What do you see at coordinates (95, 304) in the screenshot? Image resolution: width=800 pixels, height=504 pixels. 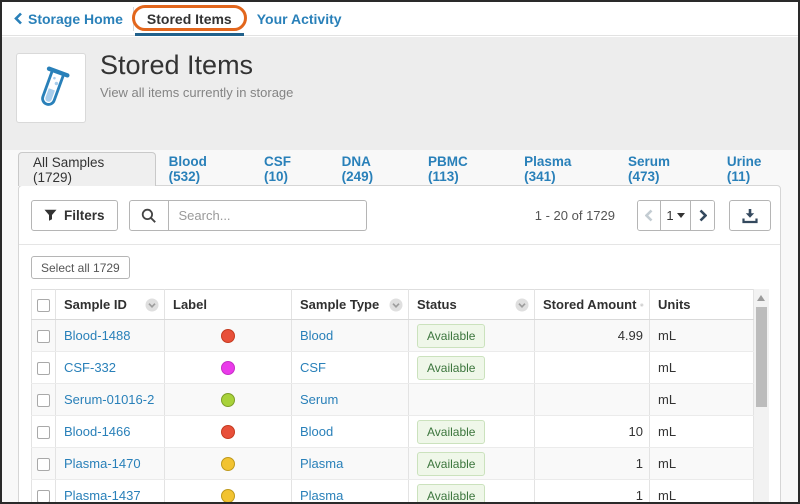 I see `column-label: Sample ID` at bounding box center [95, 304].